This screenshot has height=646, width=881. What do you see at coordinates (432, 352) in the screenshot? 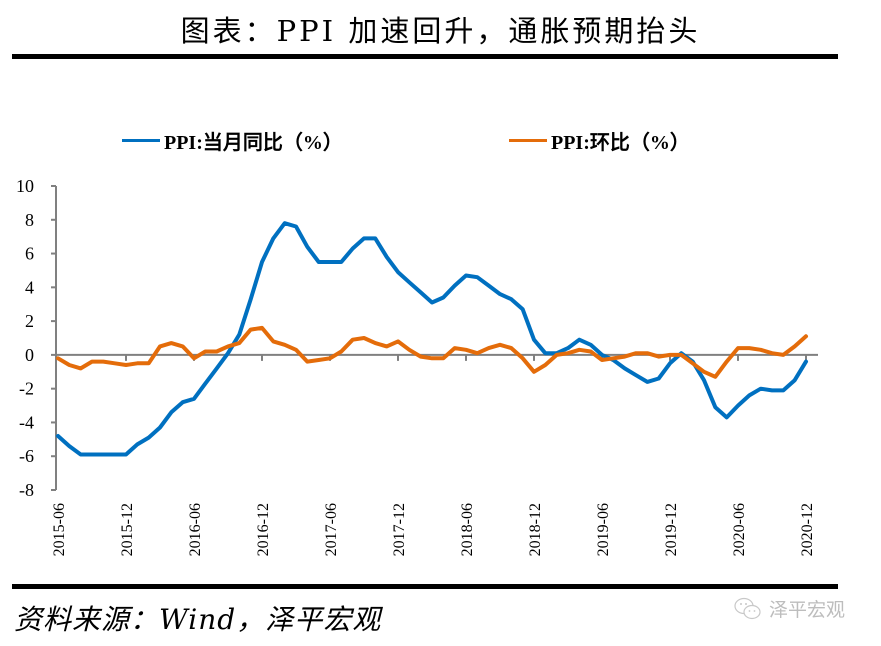
I see `series-line-ppi-mom` at bounding box center [432, 352].